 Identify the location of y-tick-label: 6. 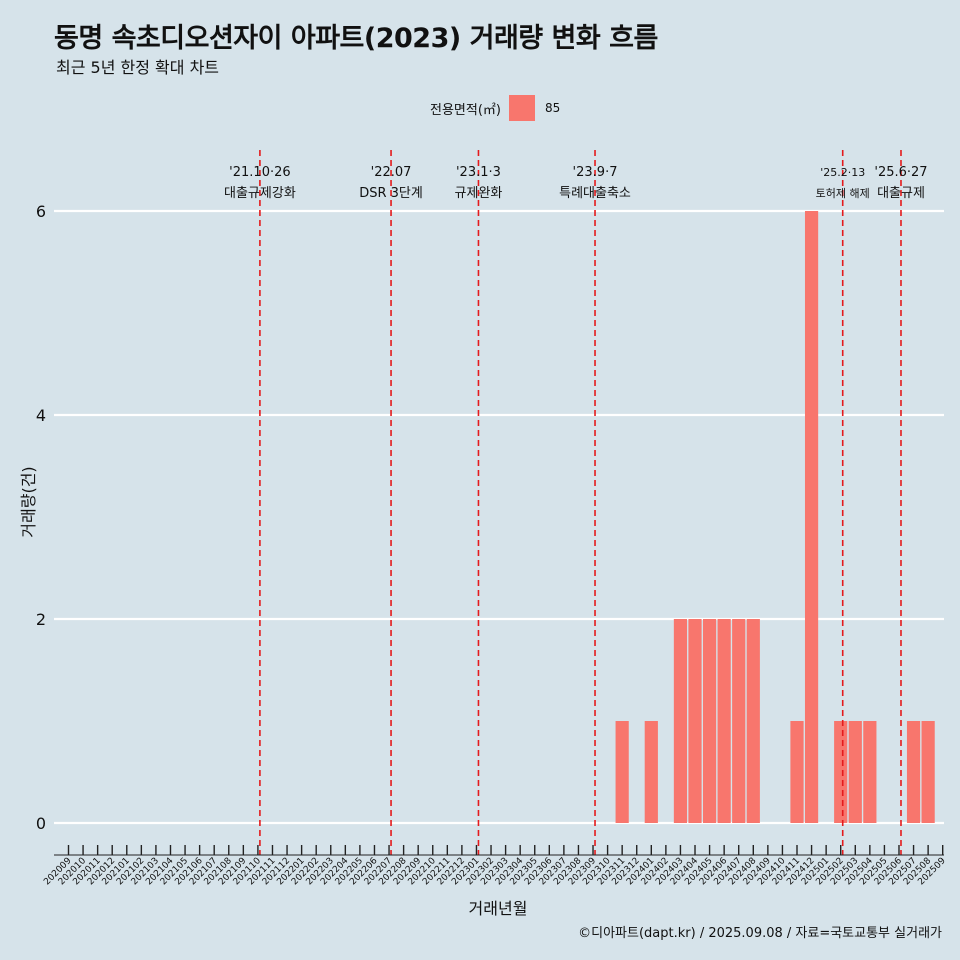
(41, 211).